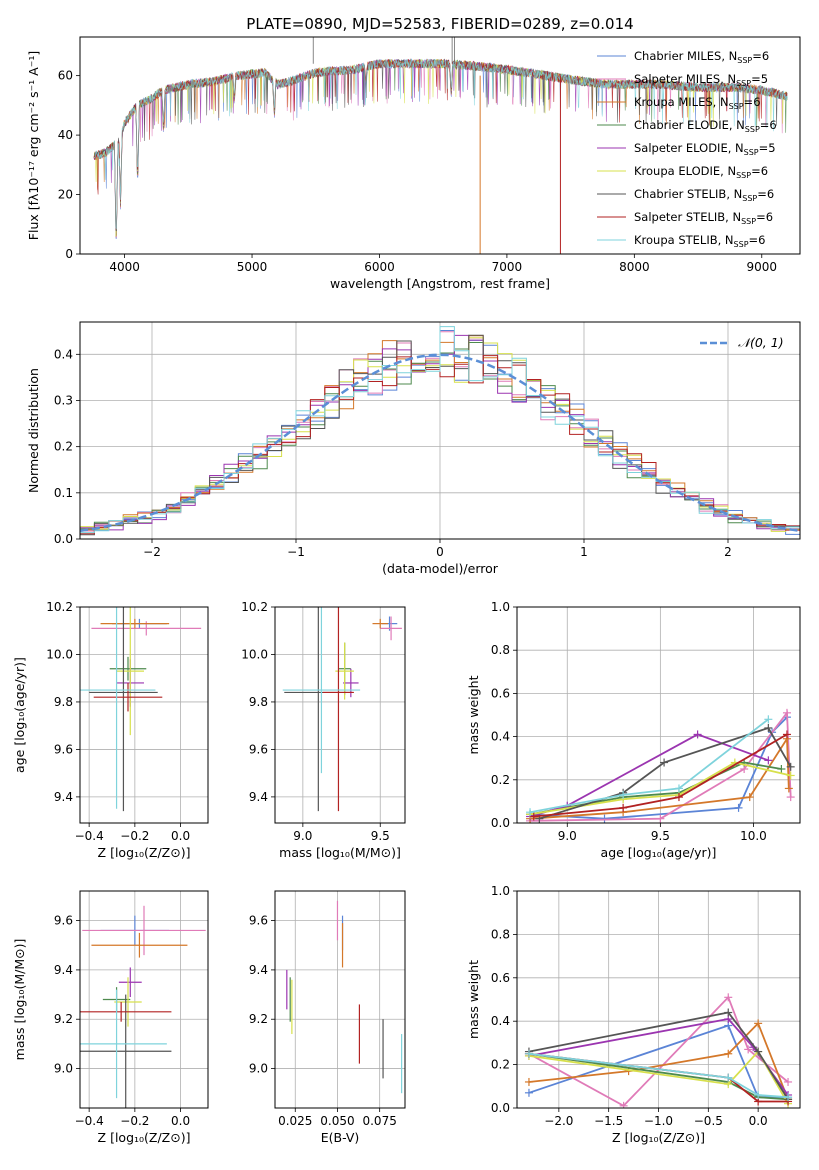  Describe the element at coordinates (252, 267) in the screenshot. I see `x-tick-label: 5000` at that location.